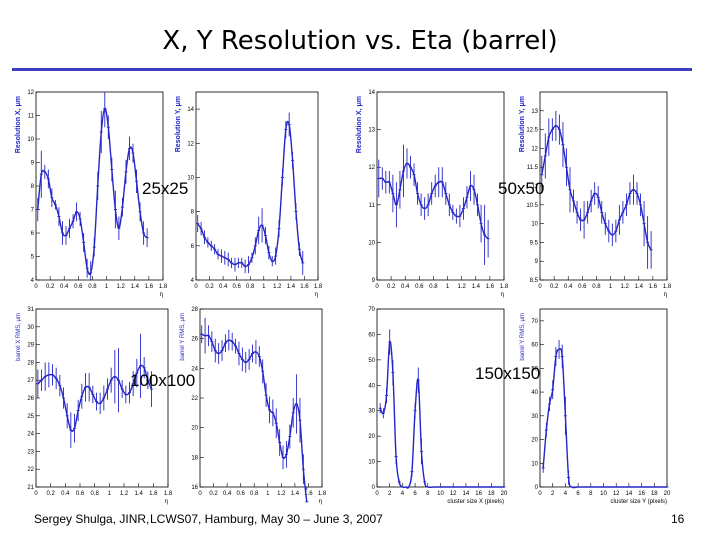  What do you see at coordinates (33, 258) in the screenshot?
I see `y-tick-label: 5` at bounding box center [33, 258].